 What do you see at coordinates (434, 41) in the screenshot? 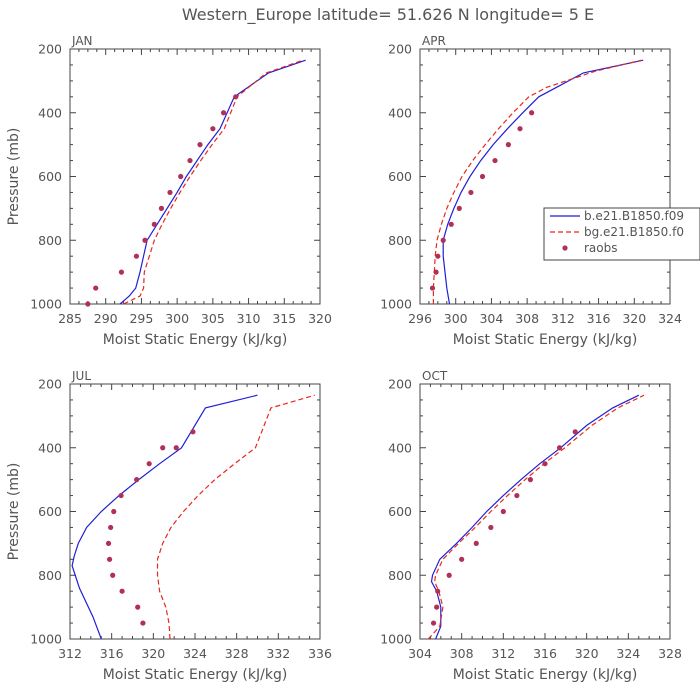
I see `panel-title: APR` at bounding box center [434, 41].